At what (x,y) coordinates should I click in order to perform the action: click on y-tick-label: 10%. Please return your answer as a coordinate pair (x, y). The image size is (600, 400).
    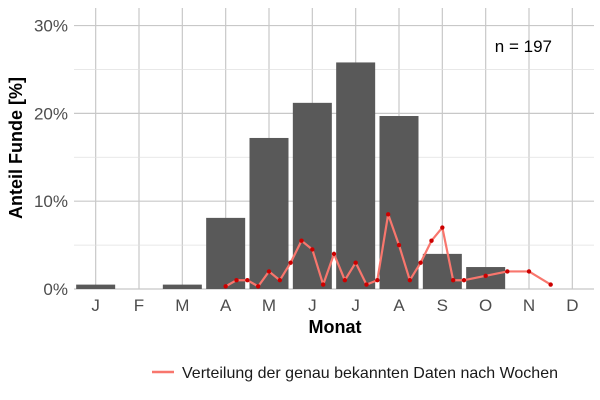
    Looking at the image, I should click on (51, 201).